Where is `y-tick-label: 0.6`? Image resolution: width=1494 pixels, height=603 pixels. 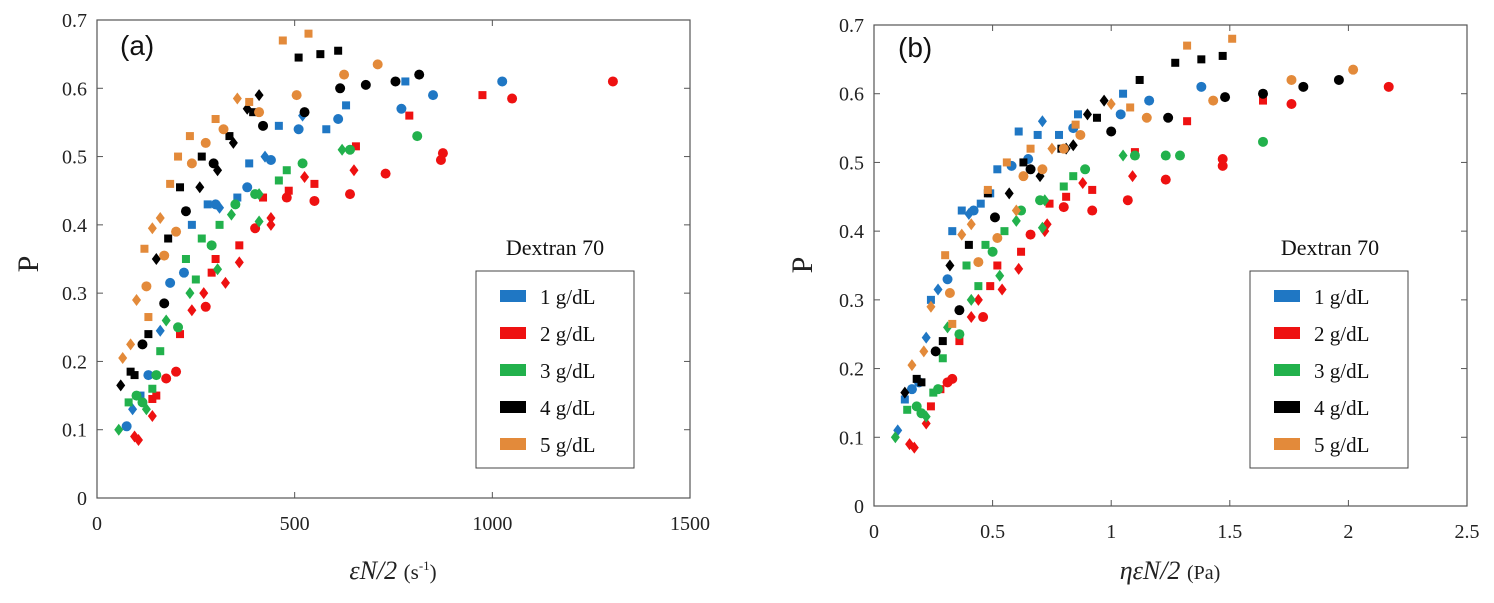
y-tick-label: 0.6 is located at coordinates (74, 89).